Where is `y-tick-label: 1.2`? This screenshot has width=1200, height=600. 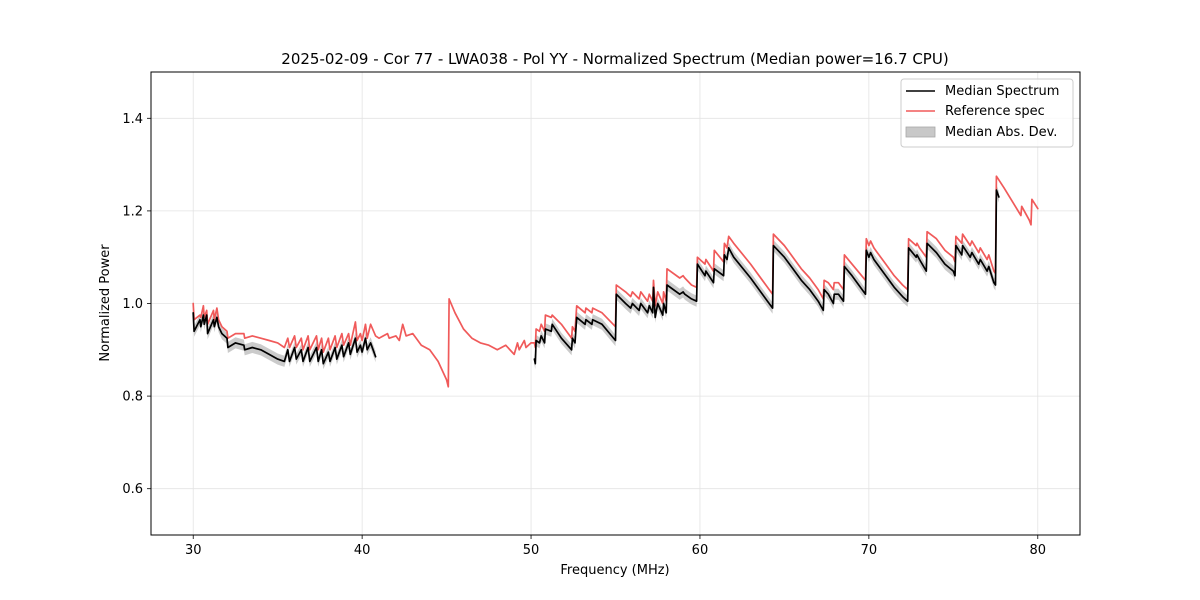 y-tick-label: 1.2 is located at coordinates (132, 211).